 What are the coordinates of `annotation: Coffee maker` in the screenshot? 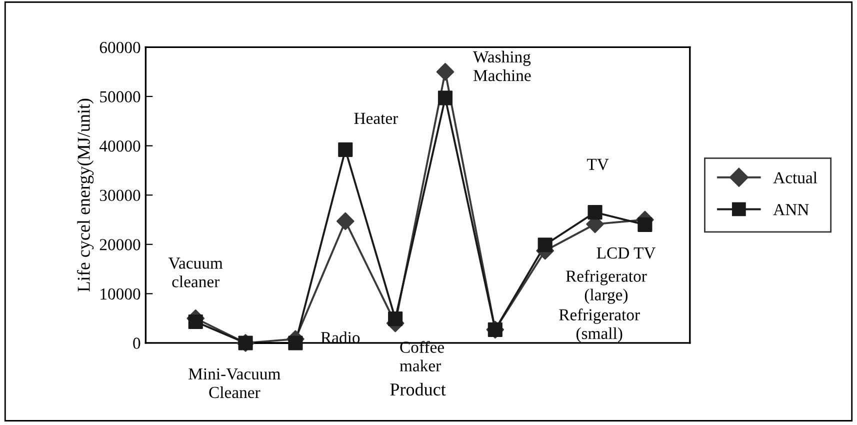 It's located at (422, 356).